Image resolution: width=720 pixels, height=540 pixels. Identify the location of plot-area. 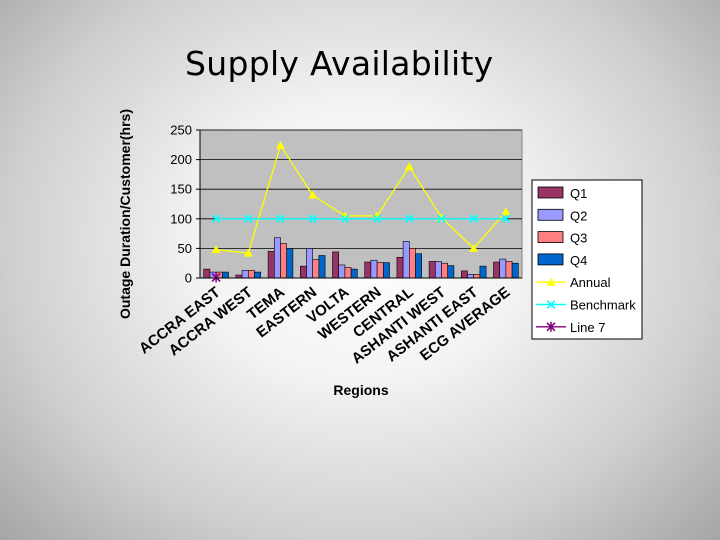
(361, 204).